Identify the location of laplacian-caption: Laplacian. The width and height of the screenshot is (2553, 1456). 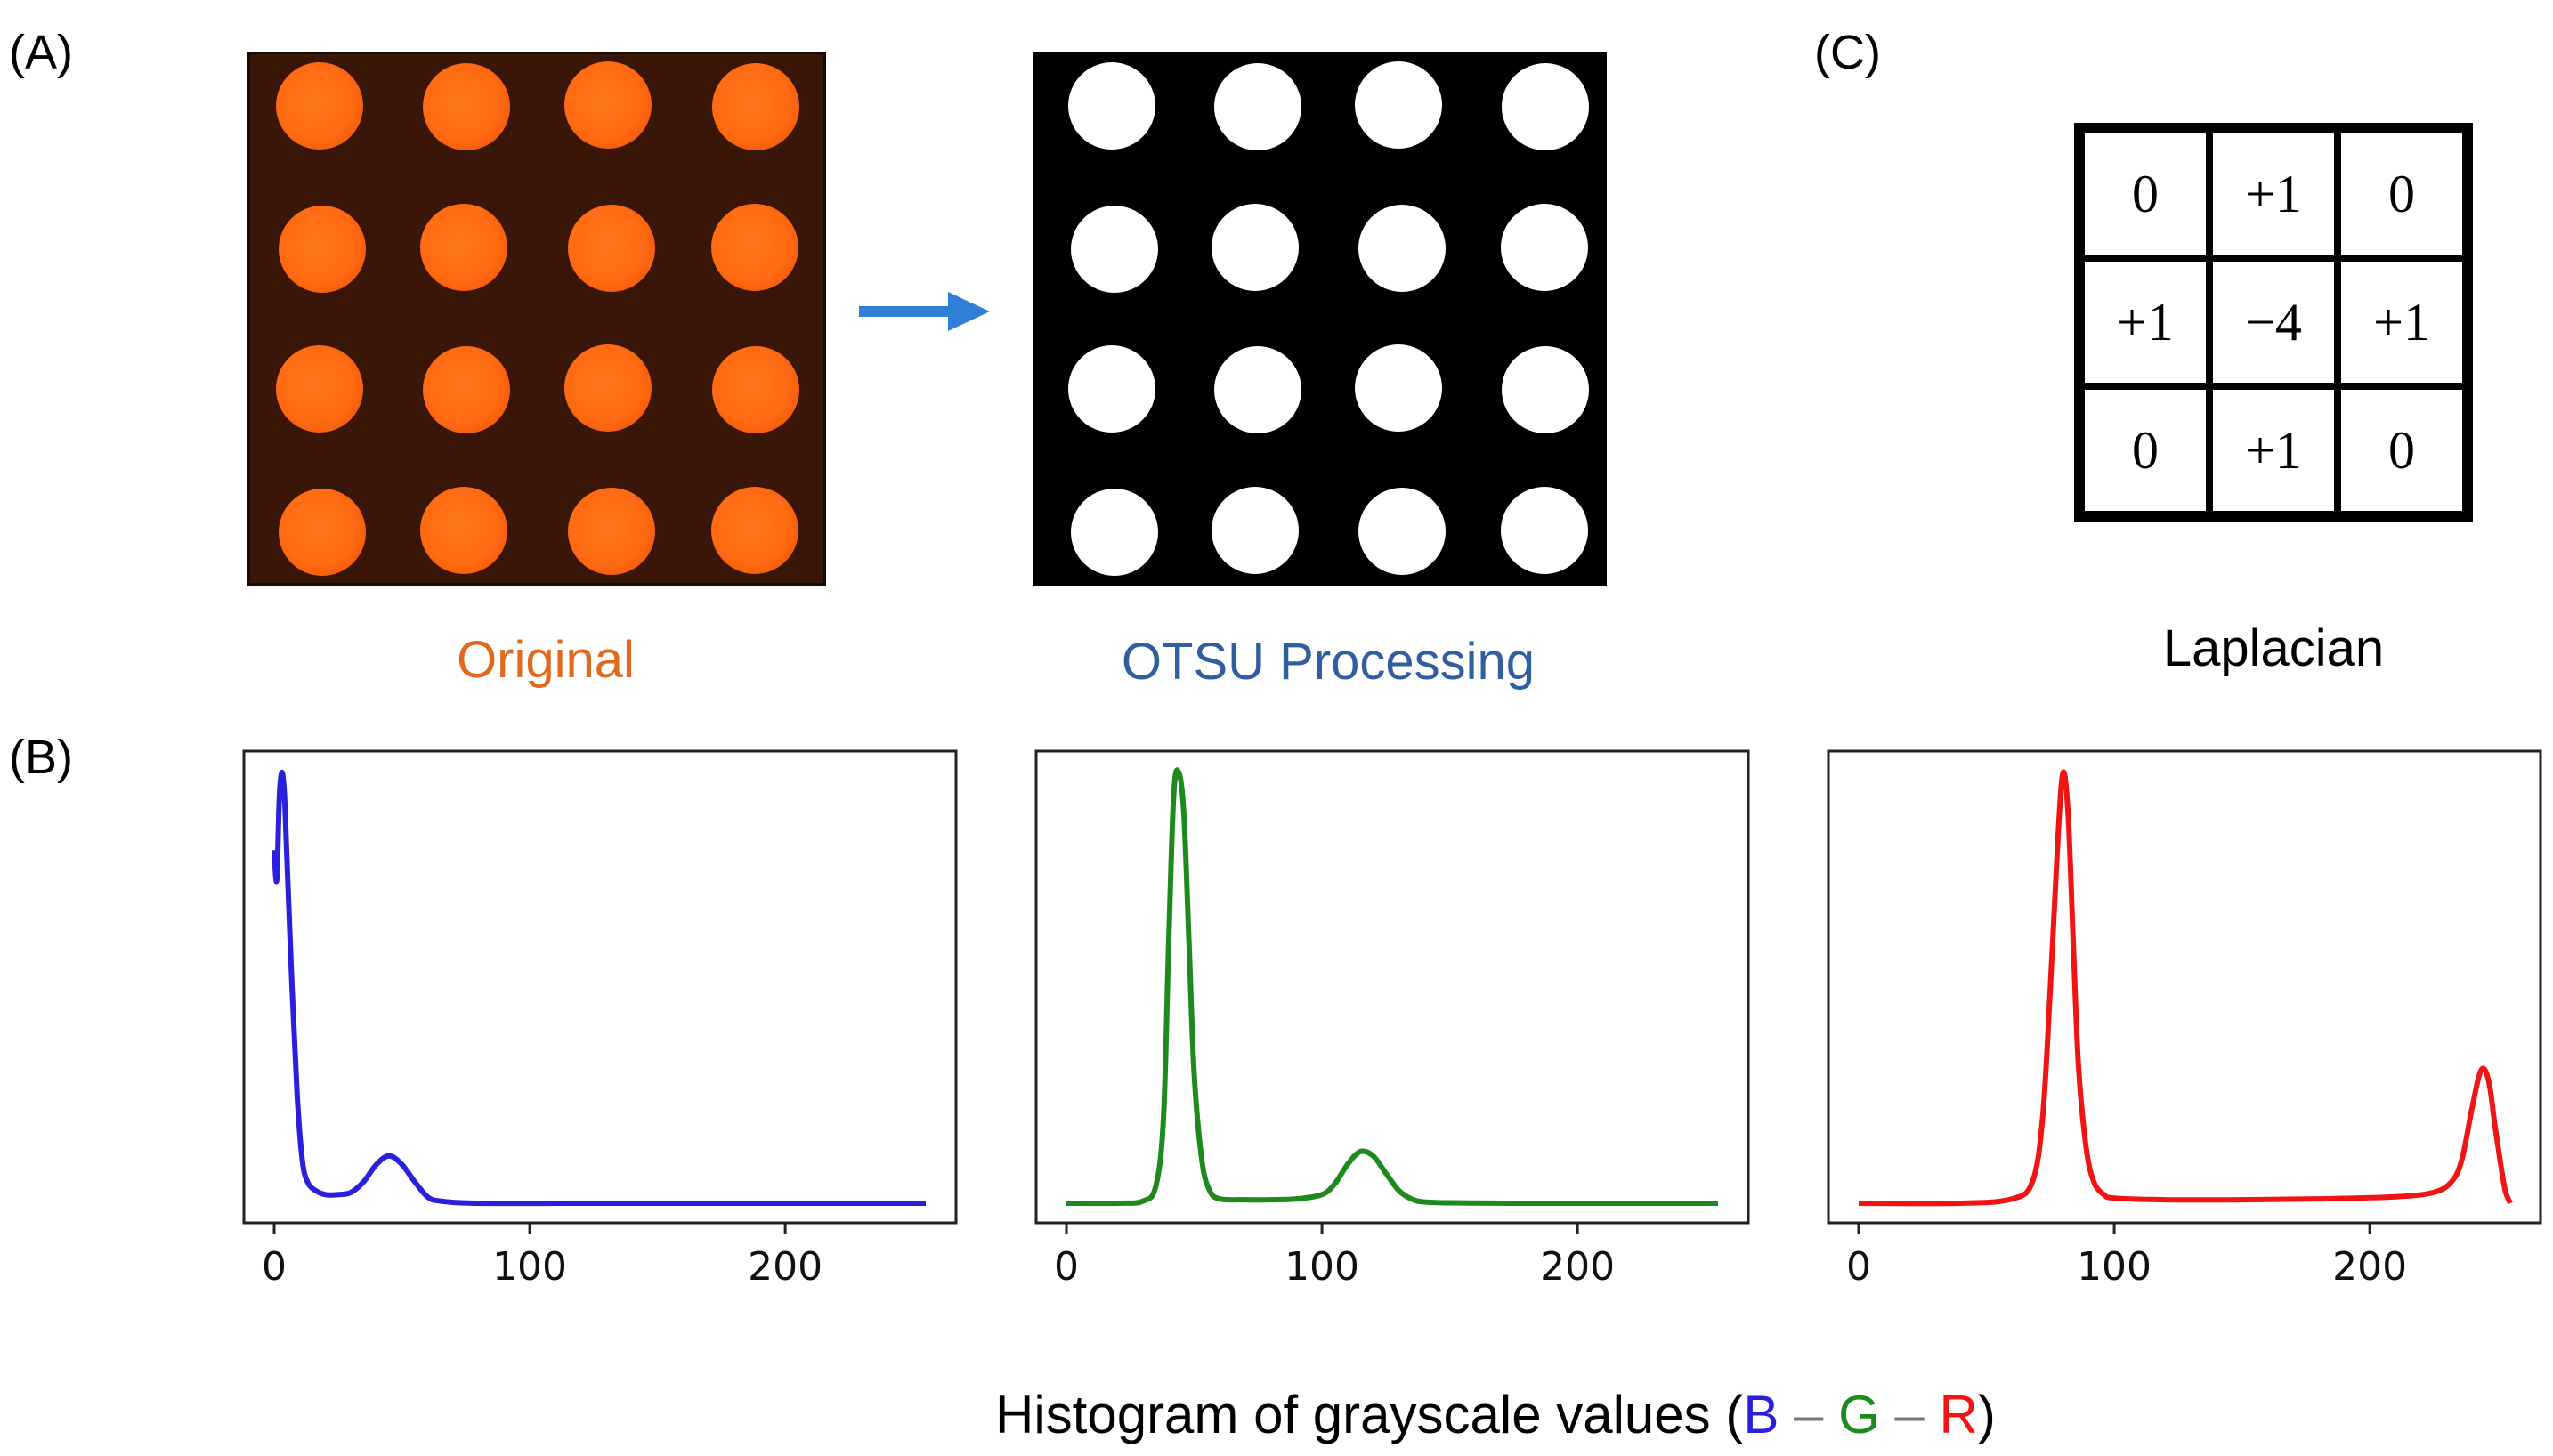
(2273, 648).